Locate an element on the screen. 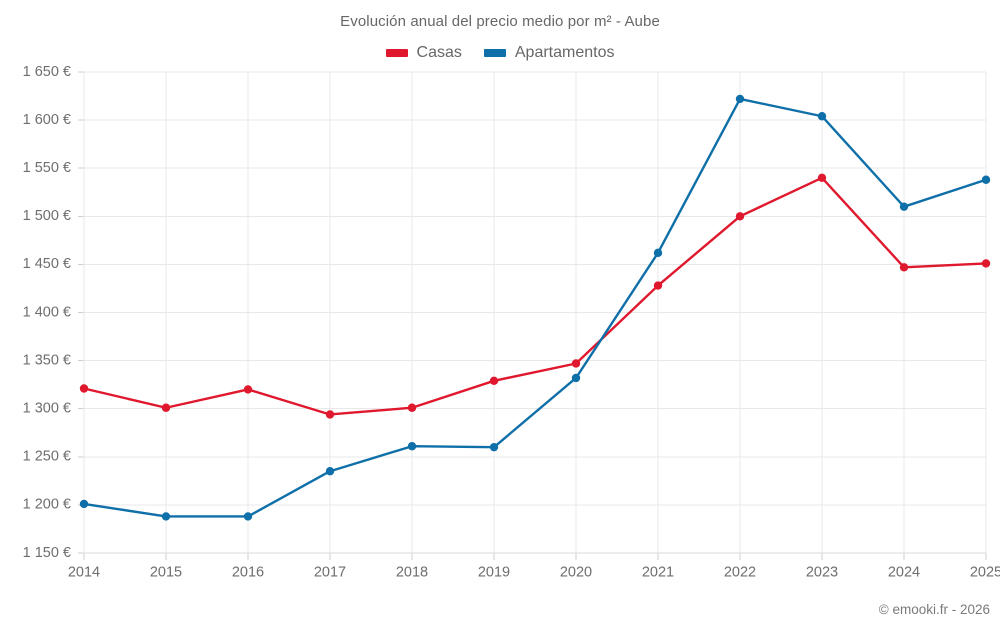  x-axis-tick-label: 2021 is located at coordinates (658, 573).